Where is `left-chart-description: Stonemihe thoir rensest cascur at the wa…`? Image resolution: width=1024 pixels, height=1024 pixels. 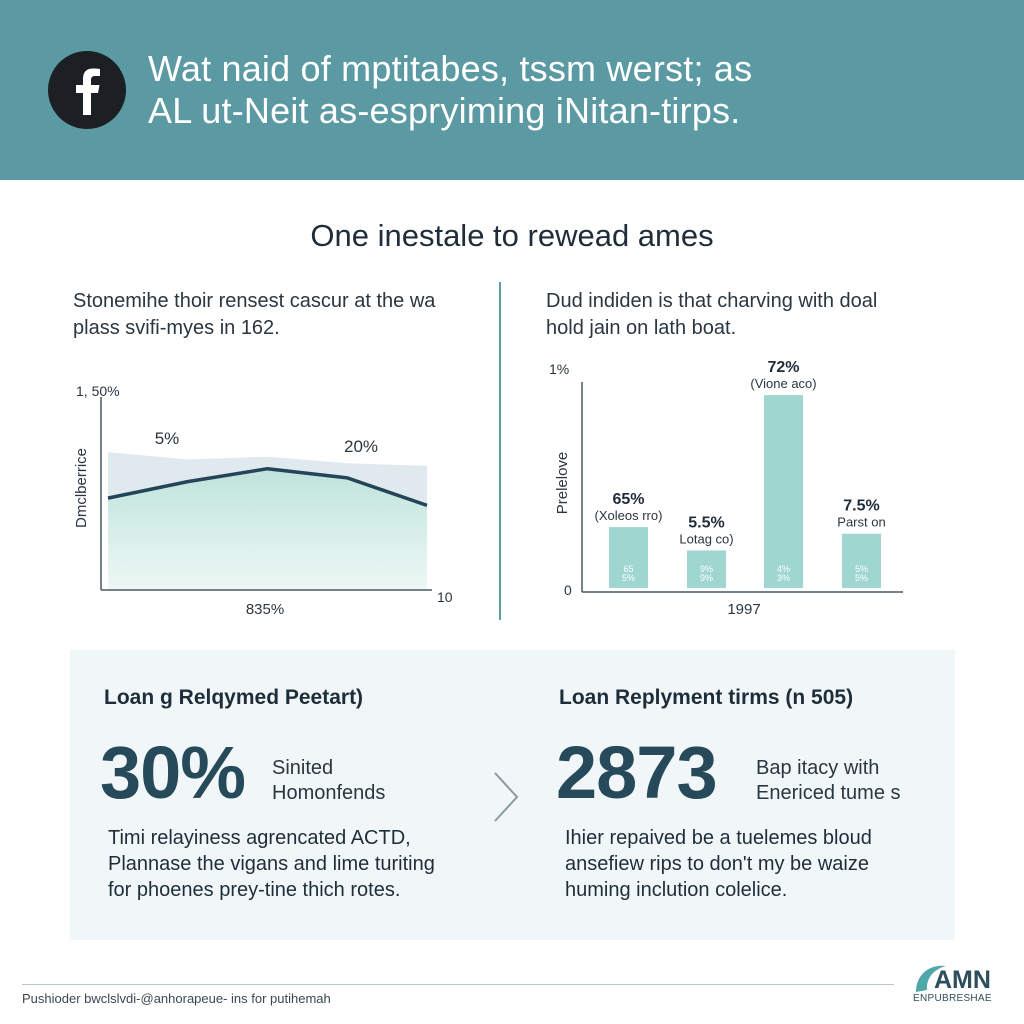 left-chart-description: Stonemihe thoir rensest cascur at the wa… is located at coordinates (273, 315).